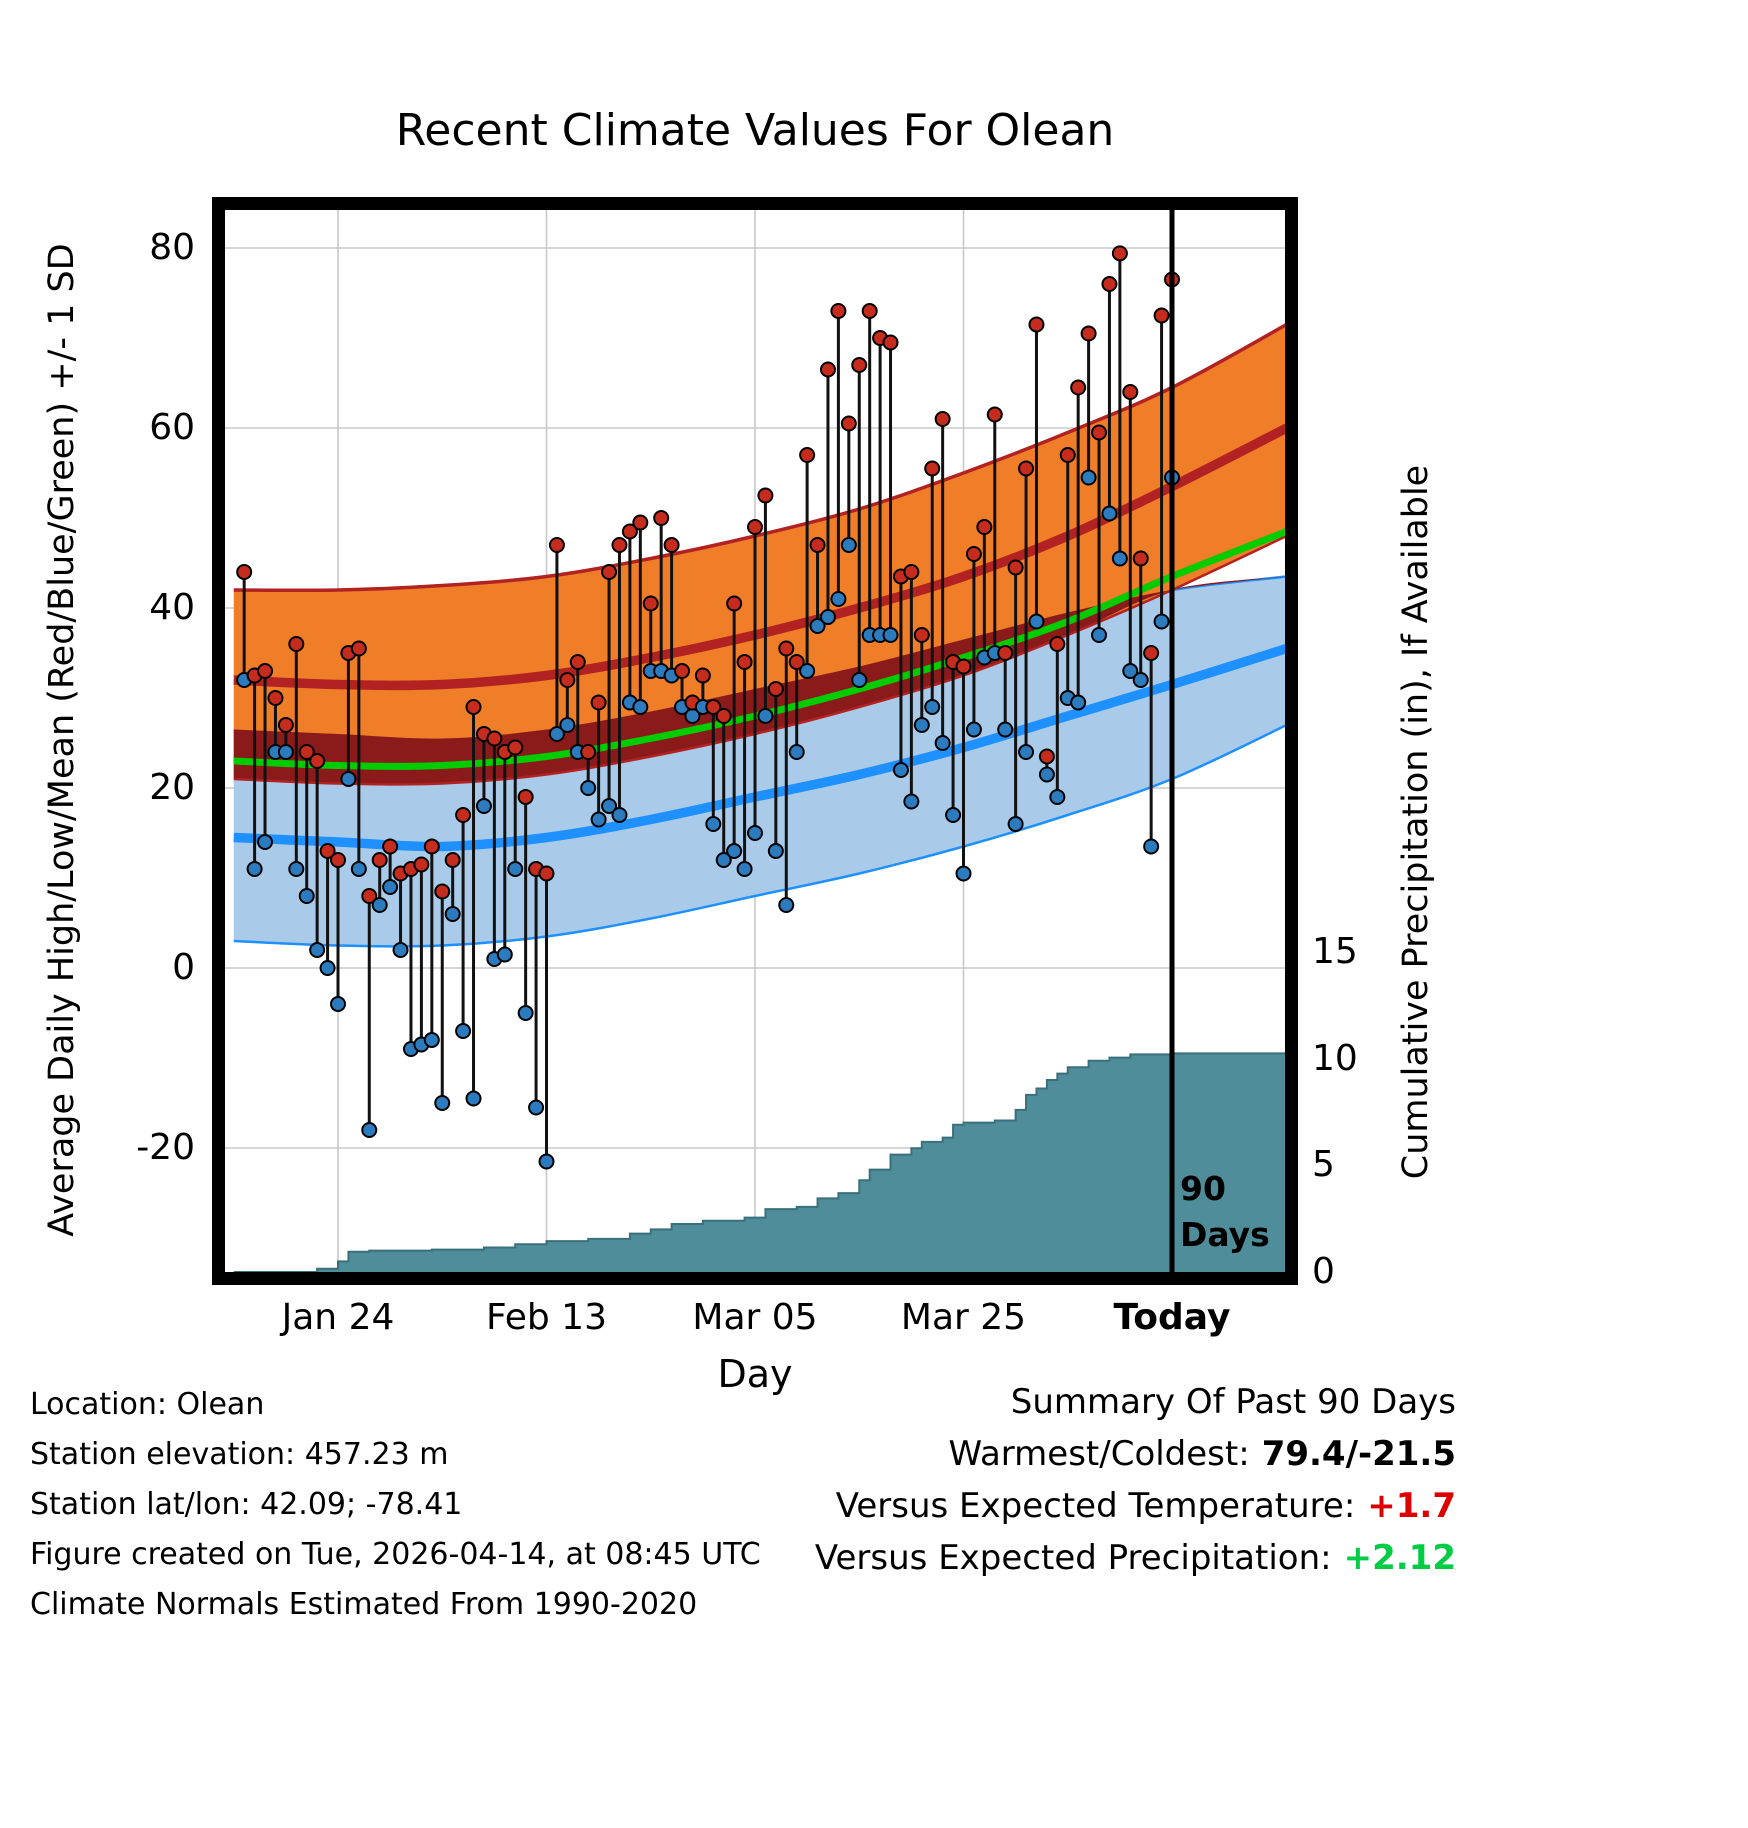 This screenshot has height=1828, width=1748. Describe the element at coordinates (1099, 1454) in the screenshot. I see `summary-warmest-coldest-label: Warmest/Coldest:` at that location.